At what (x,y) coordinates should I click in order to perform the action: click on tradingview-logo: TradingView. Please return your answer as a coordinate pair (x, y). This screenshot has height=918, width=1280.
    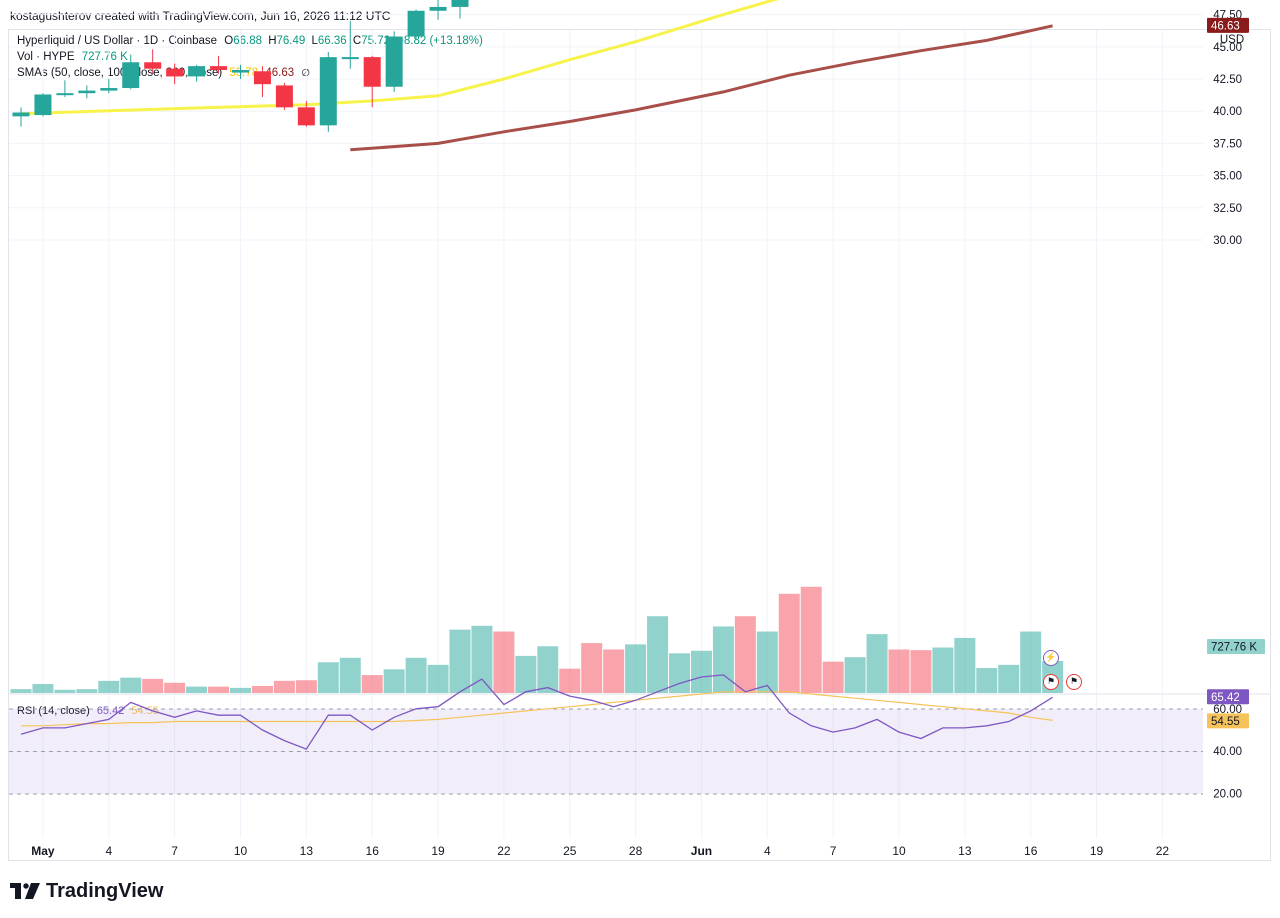
    Looking at the image, I should click on (86, 891).